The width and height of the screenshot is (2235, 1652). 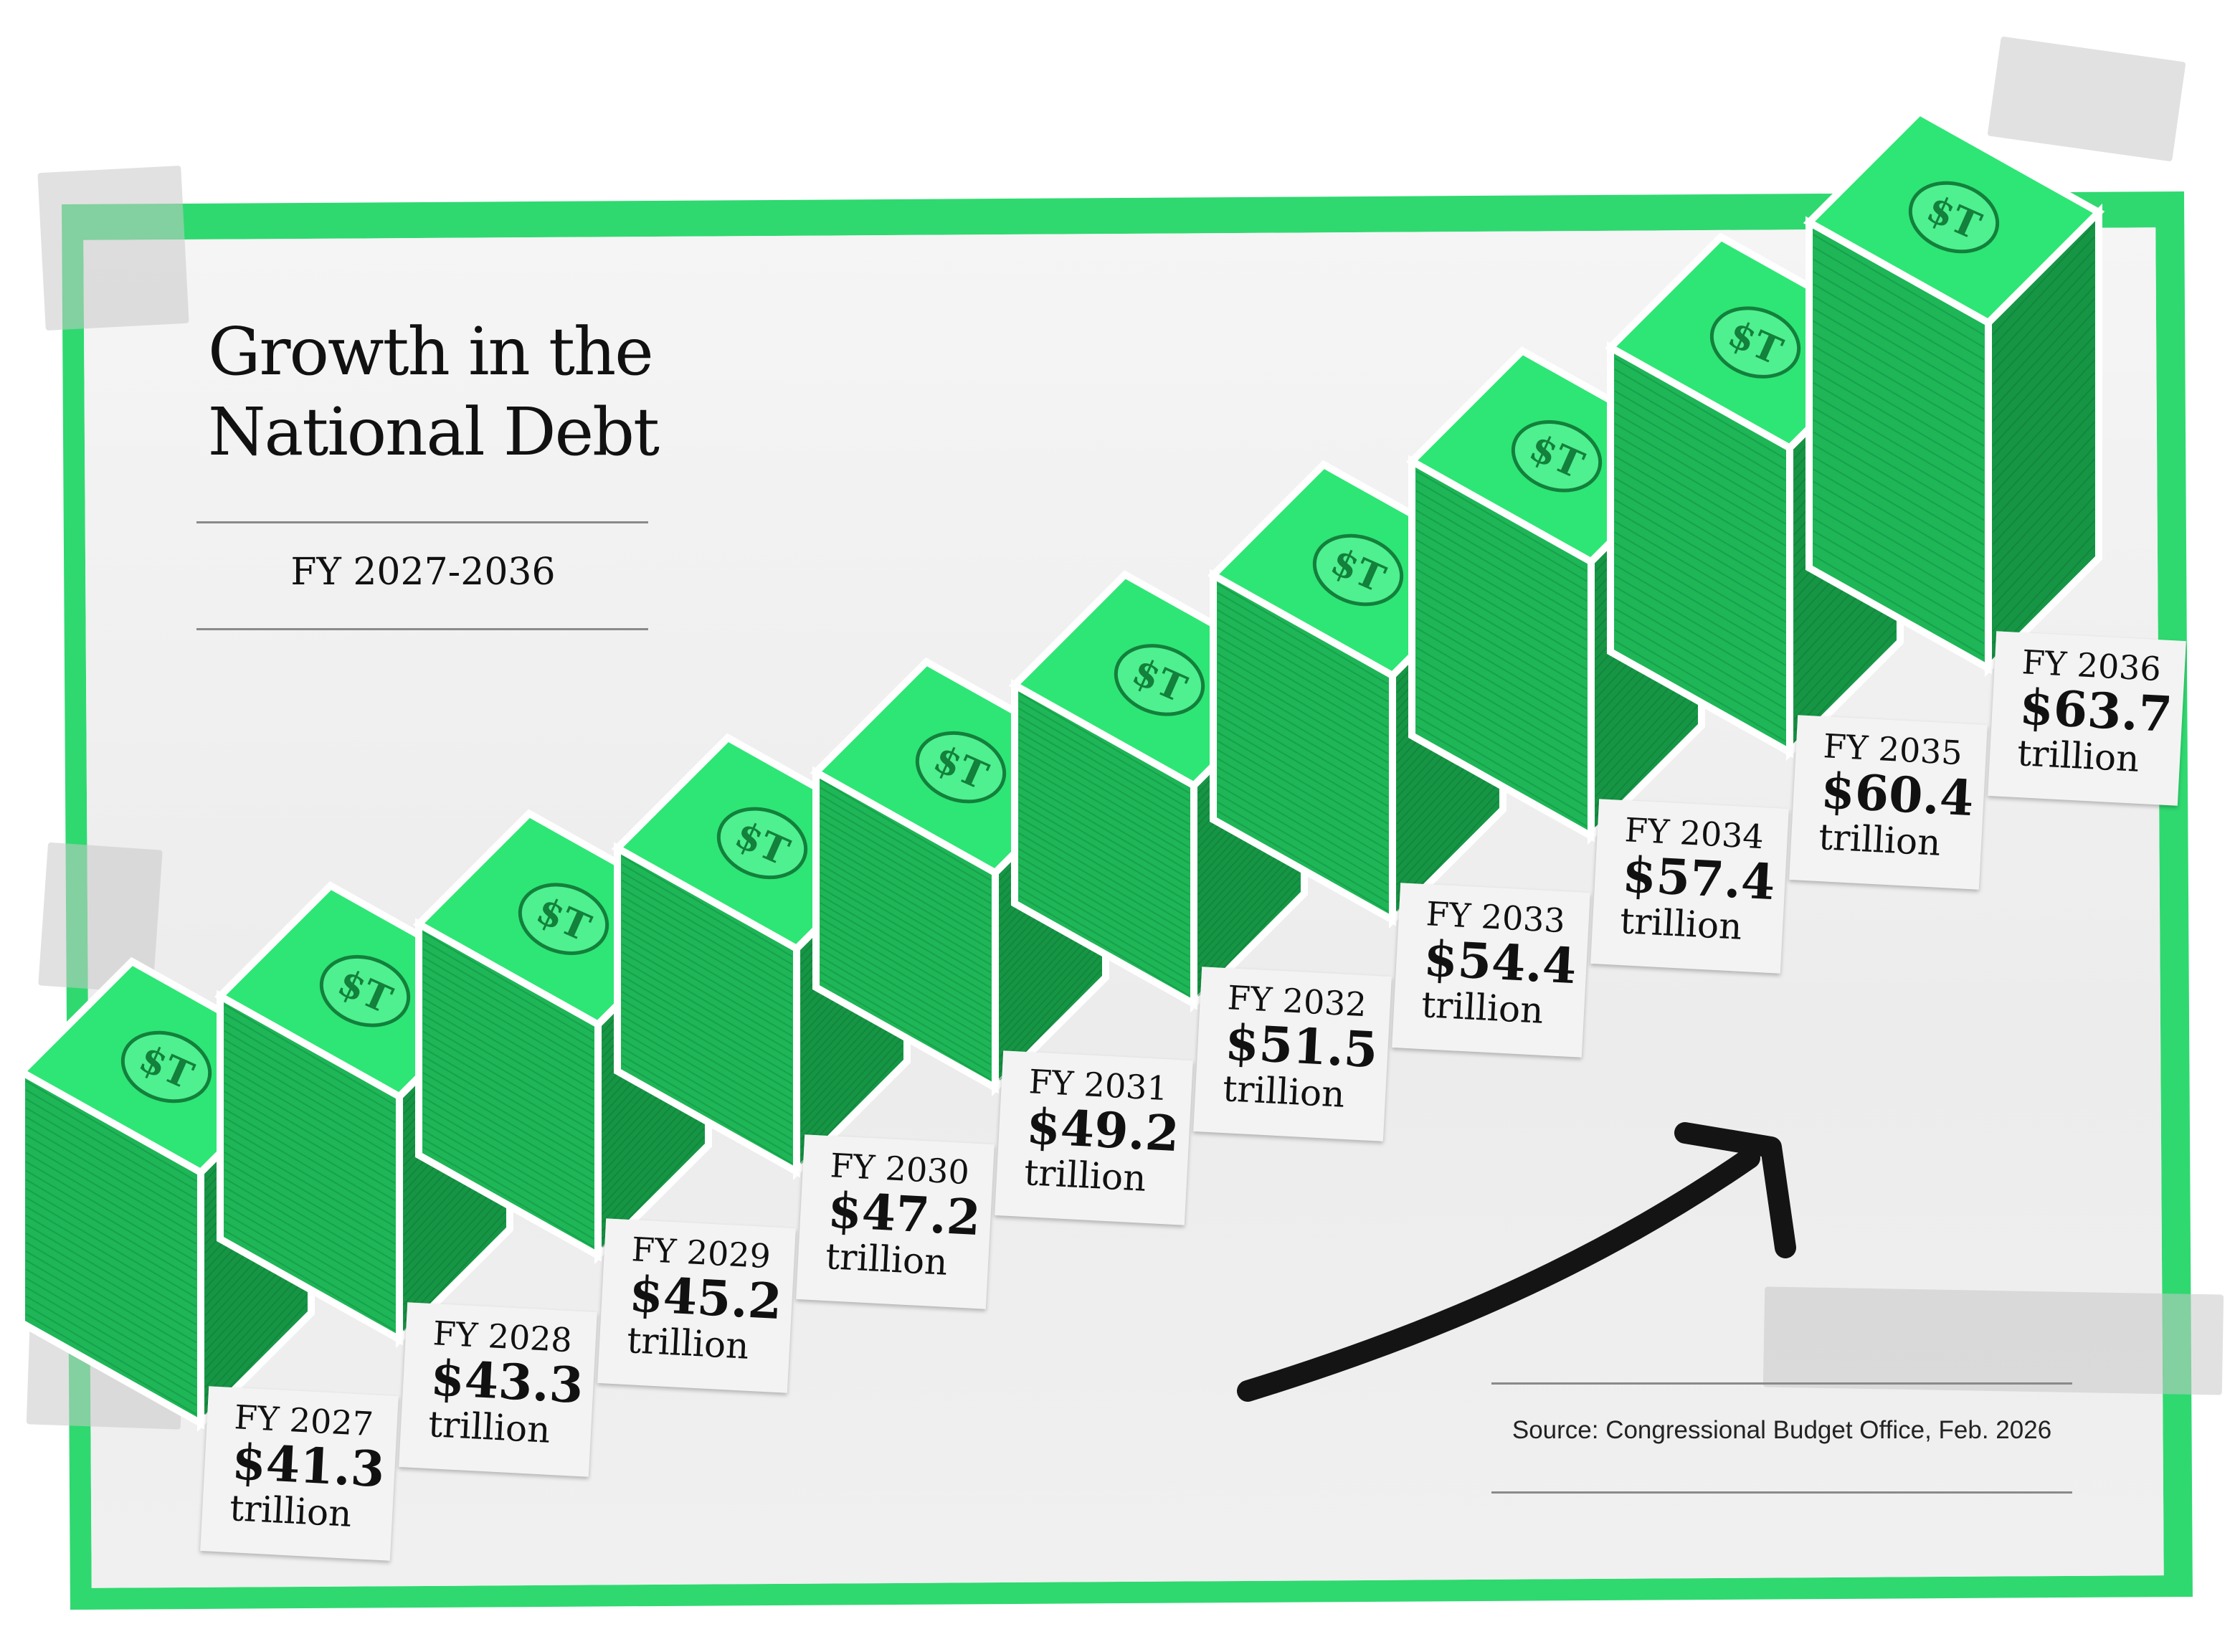 What do you see at coordinates (1103, 1131) in the screenshot?
I see `label-value: $49.2` at bounding box center [1103, 1131].